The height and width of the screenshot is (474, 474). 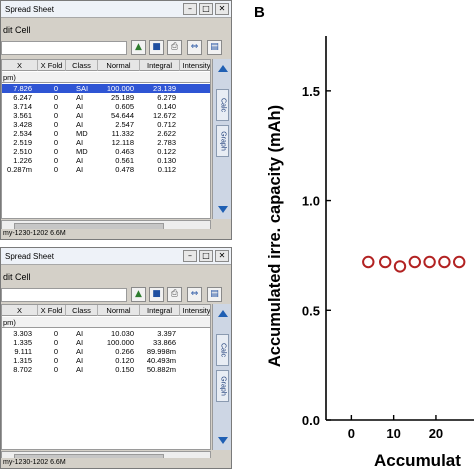 I want to click on table-row: 3.561 0 AI 54.644 12.672, so click(x=106, y=115).